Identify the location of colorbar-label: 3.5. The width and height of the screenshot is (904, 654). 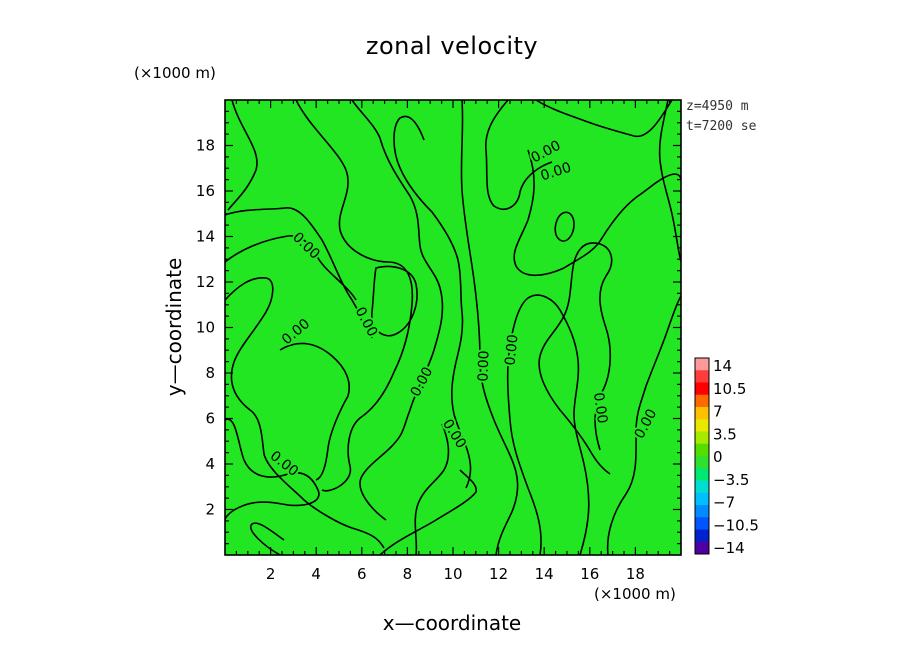
(725, 434).